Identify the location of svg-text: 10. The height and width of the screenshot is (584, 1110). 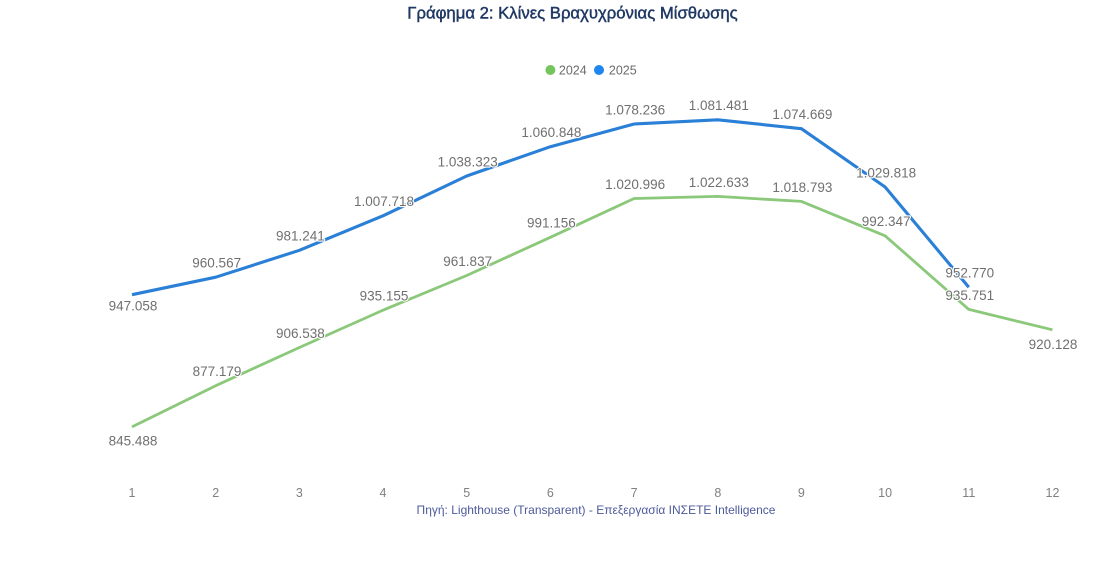
(885, 493).